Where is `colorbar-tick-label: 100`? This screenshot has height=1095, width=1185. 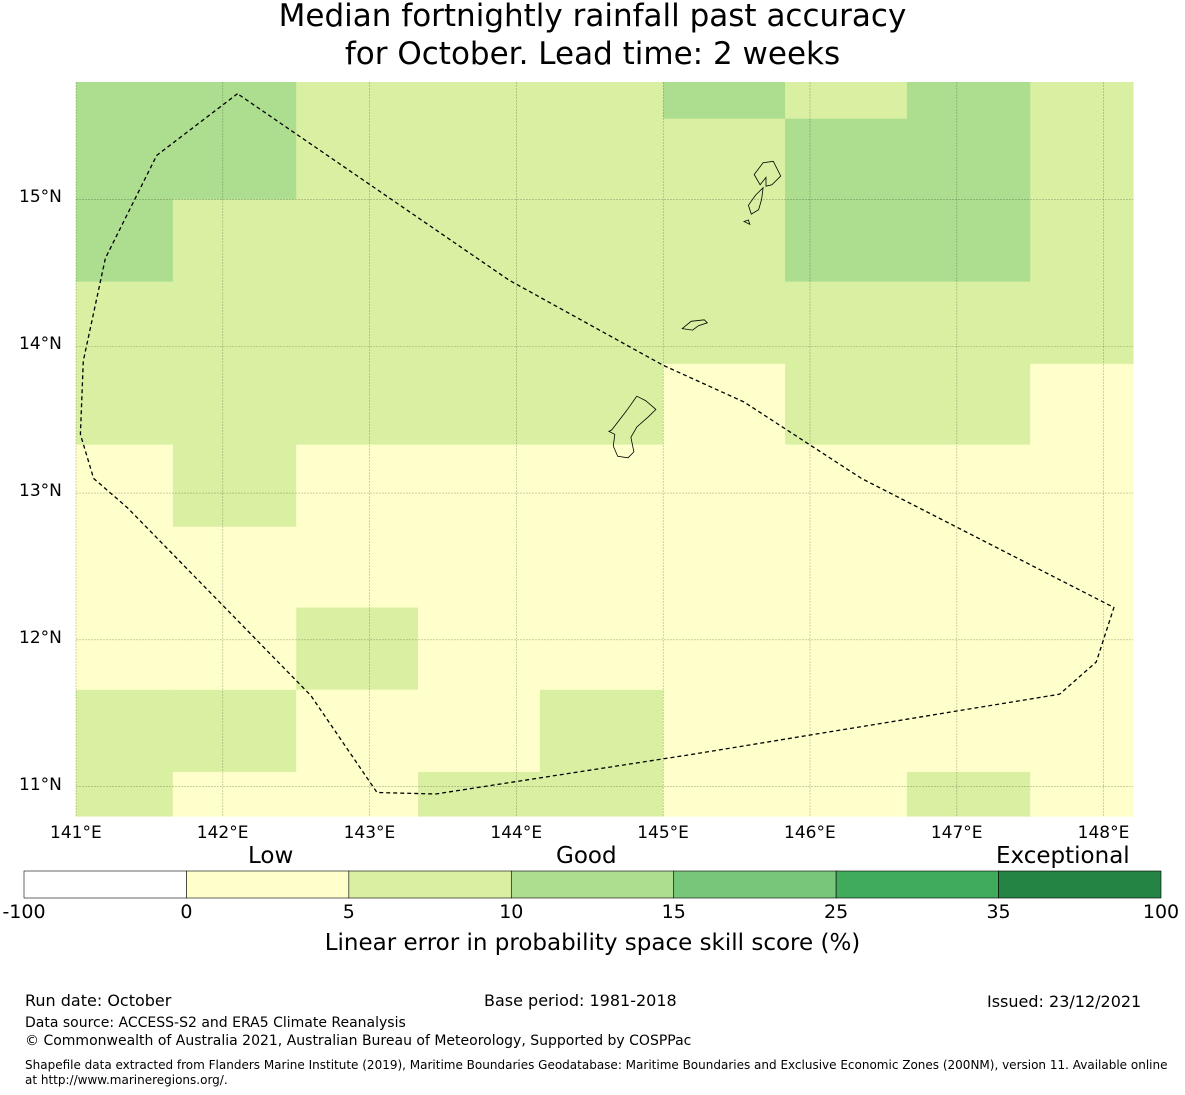 colorbar-tick-label: 100 is located at coordinates (1161, 912).